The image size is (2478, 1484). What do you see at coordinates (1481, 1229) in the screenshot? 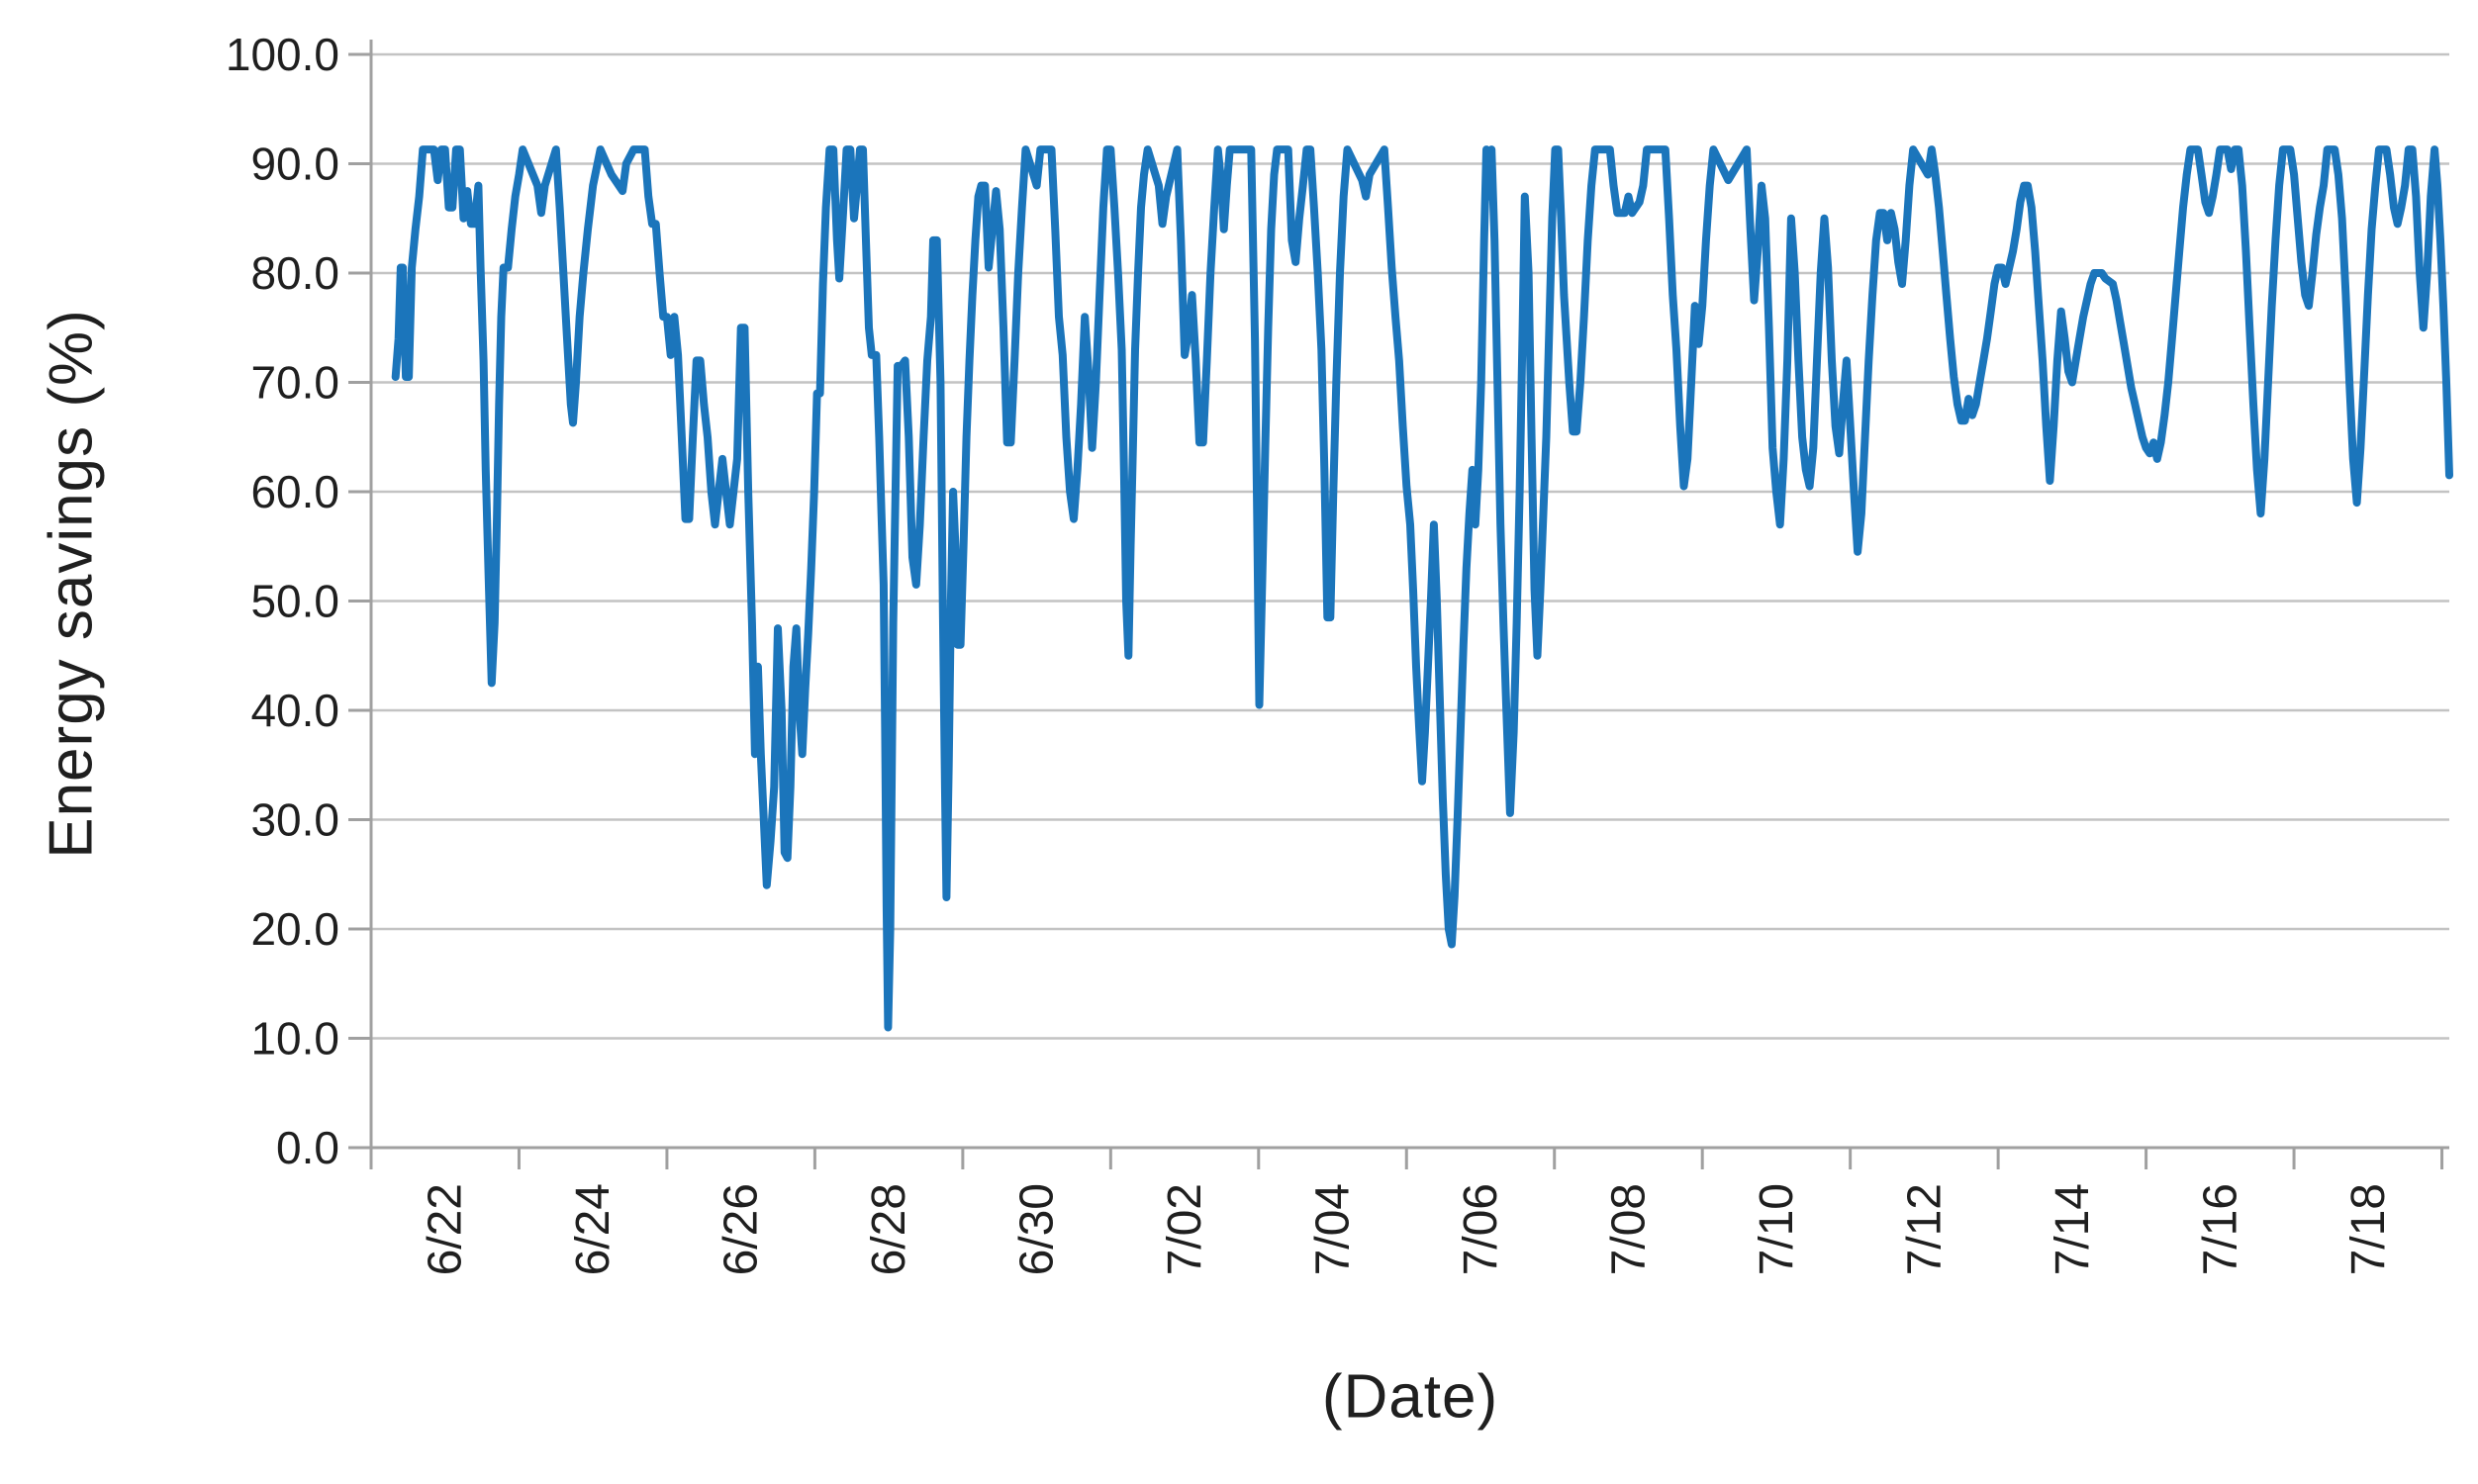
I see `x-tick-label: 7/06` at bounding box center [1481, 1229].